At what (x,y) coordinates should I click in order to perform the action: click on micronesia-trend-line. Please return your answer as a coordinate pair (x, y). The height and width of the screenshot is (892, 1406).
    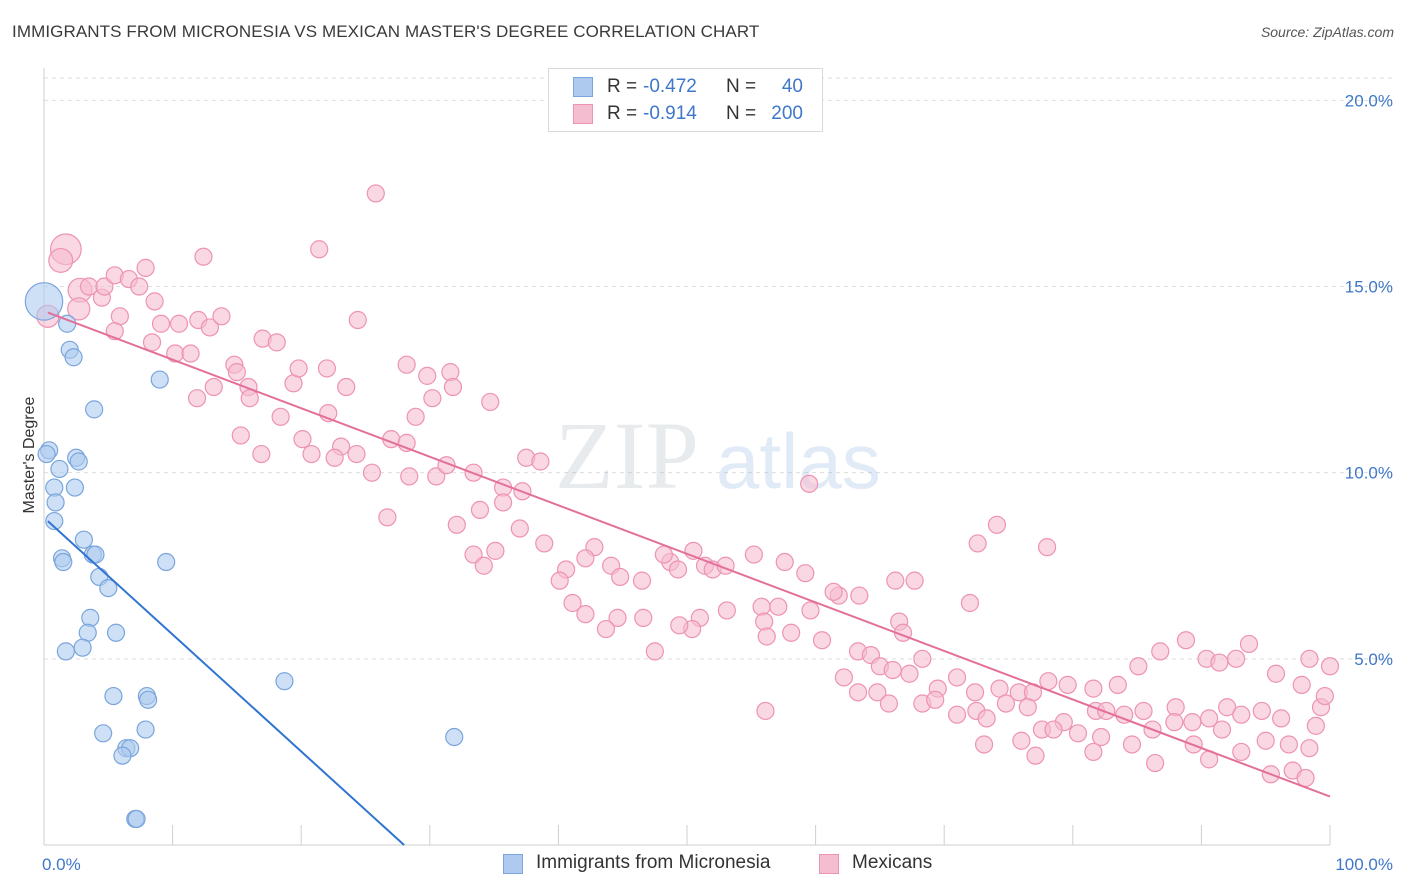
    Looking at the image, I should click on (226, 683).